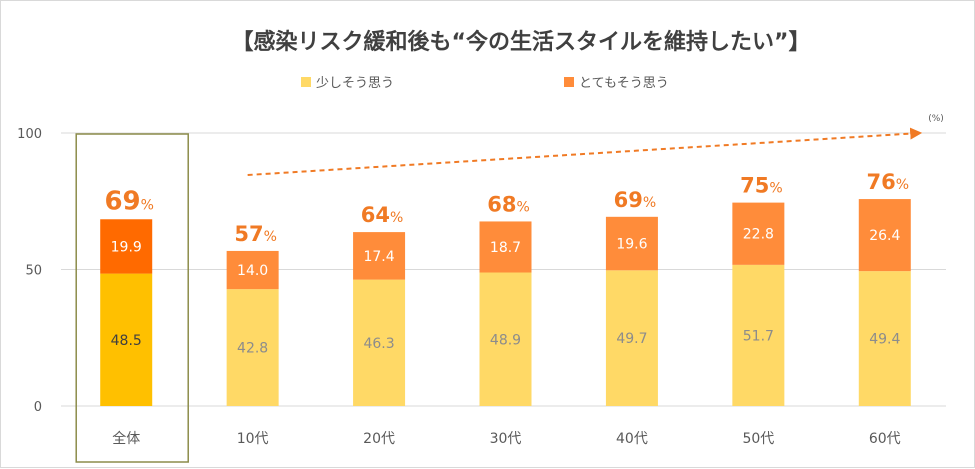 This screenshot has height=469, width=975. I want to click on x-tick-label: 10代, so click(253, 439).